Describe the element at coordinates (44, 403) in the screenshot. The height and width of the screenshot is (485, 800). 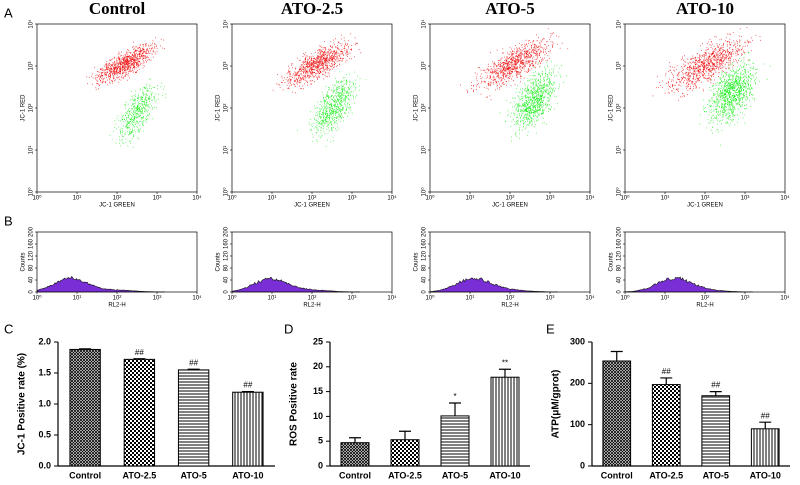
I see `y-tick-label: 1.0` at that location.